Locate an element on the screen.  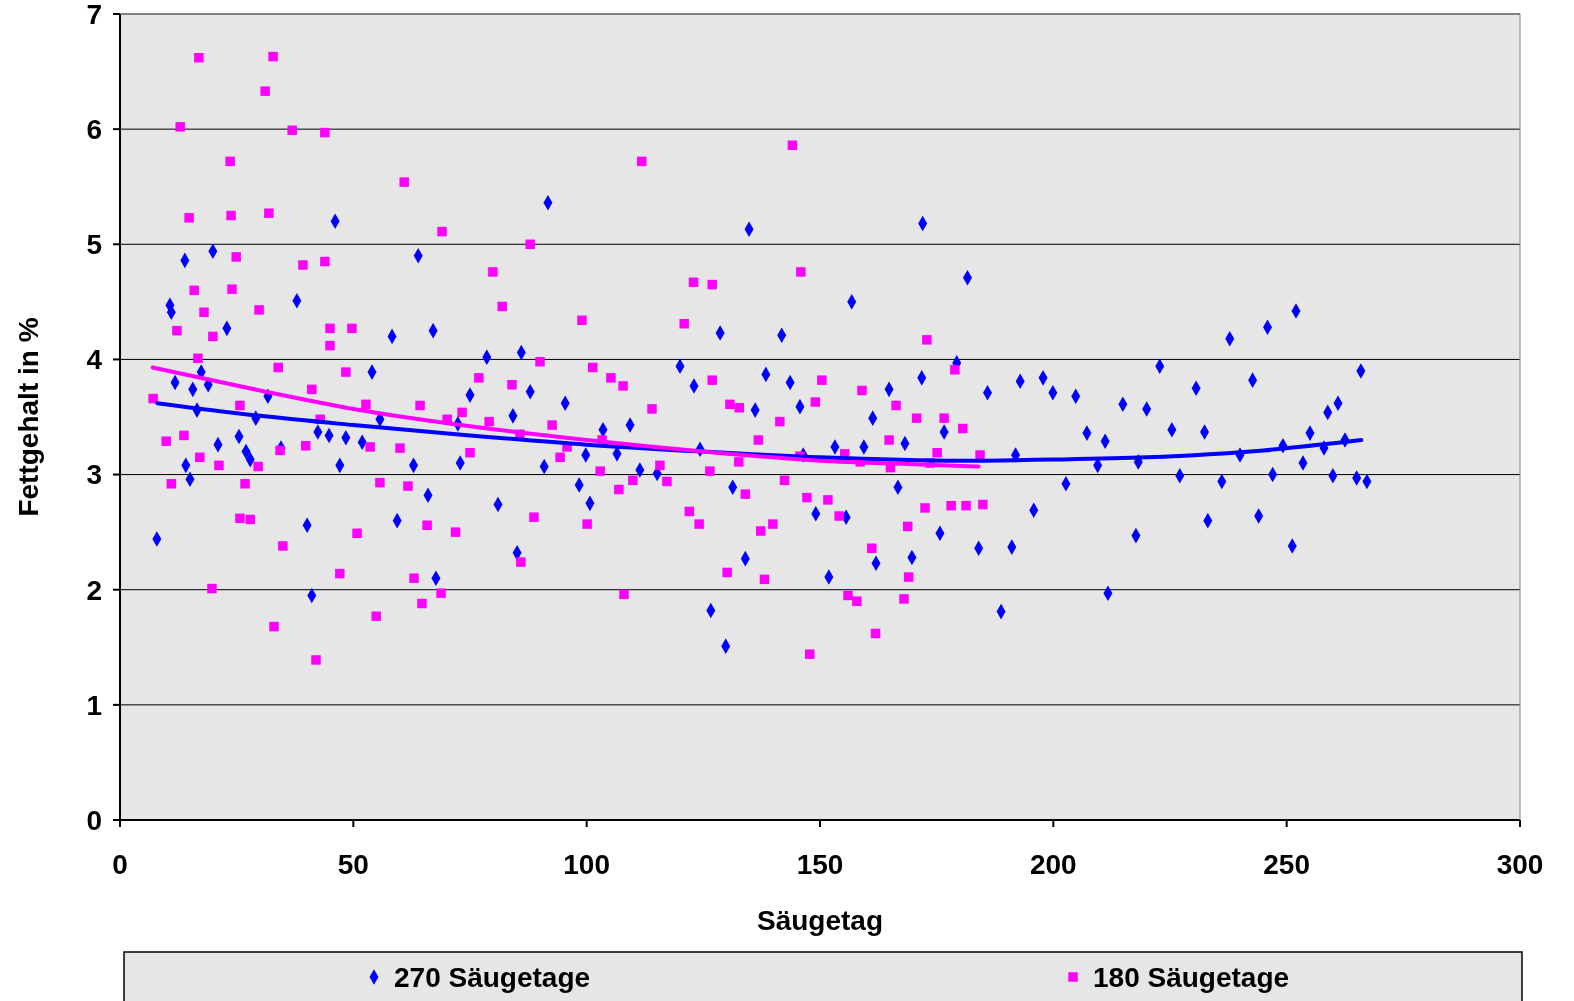
legend-label: 270 Säugetage is located at coordinates (492, 977).